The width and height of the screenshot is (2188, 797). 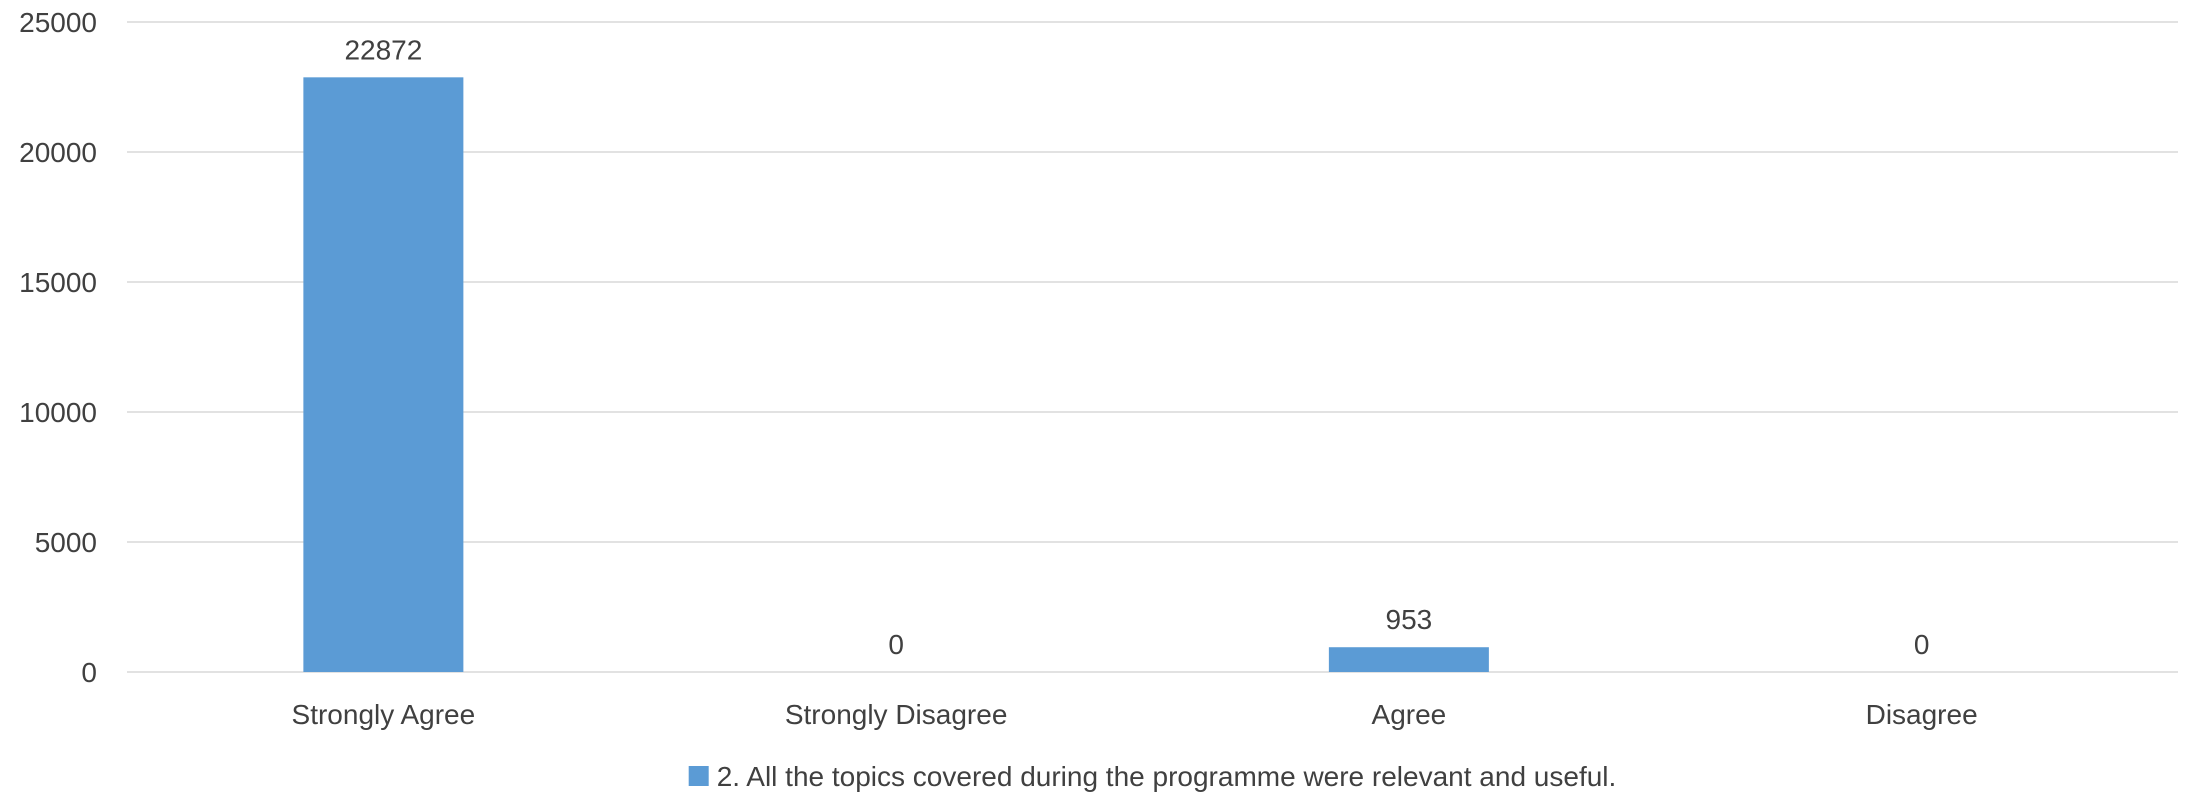 What do you see at coordinates (89, 672) in the screenshot?
I see `y-tick-label: 0` at bounding box center [89, 672].